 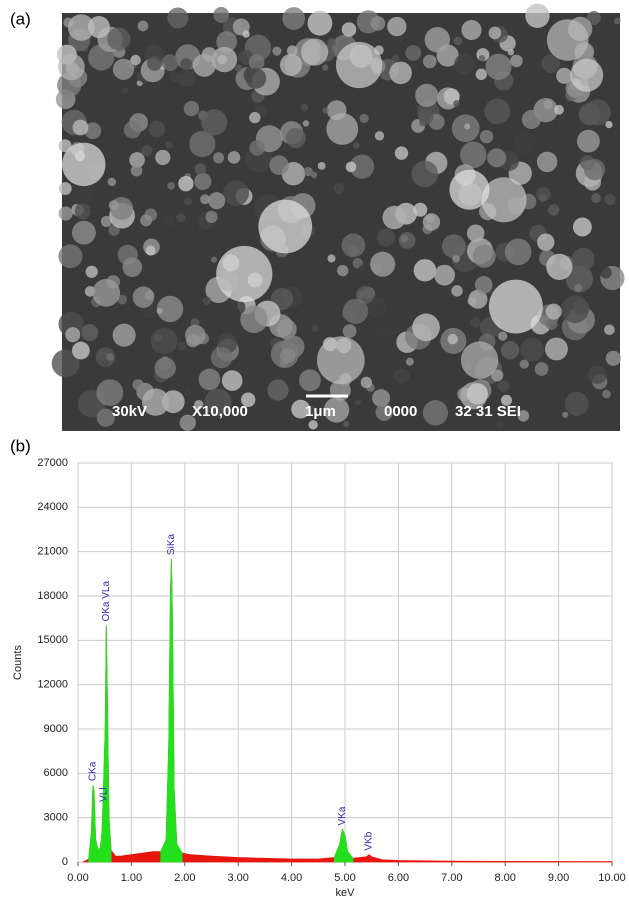 What do you see at coordinates (342, 815) in the screenshot?
I see `peak-label: VKa` at bounding box center [342, 815].